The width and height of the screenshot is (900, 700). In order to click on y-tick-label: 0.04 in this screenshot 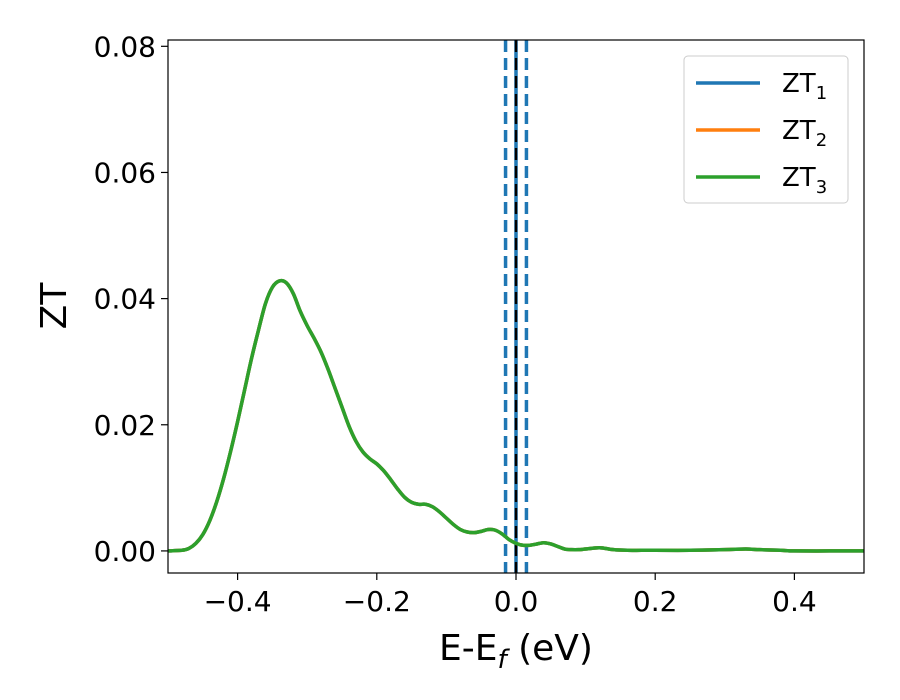, I will do `click(125, 299)`.